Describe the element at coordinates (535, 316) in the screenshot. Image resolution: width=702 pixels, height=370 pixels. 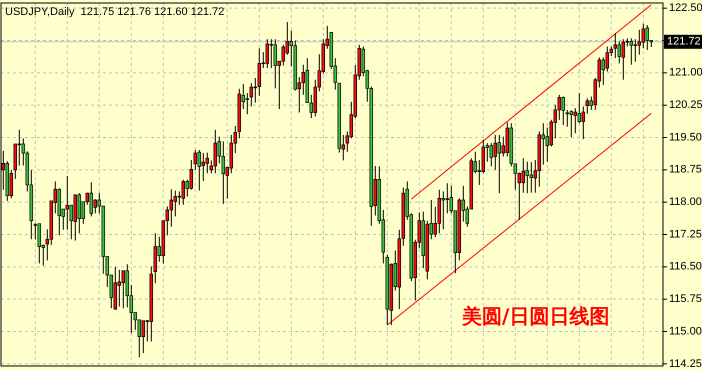
I see `annotation: 美圆/日圆日线图` at that location.